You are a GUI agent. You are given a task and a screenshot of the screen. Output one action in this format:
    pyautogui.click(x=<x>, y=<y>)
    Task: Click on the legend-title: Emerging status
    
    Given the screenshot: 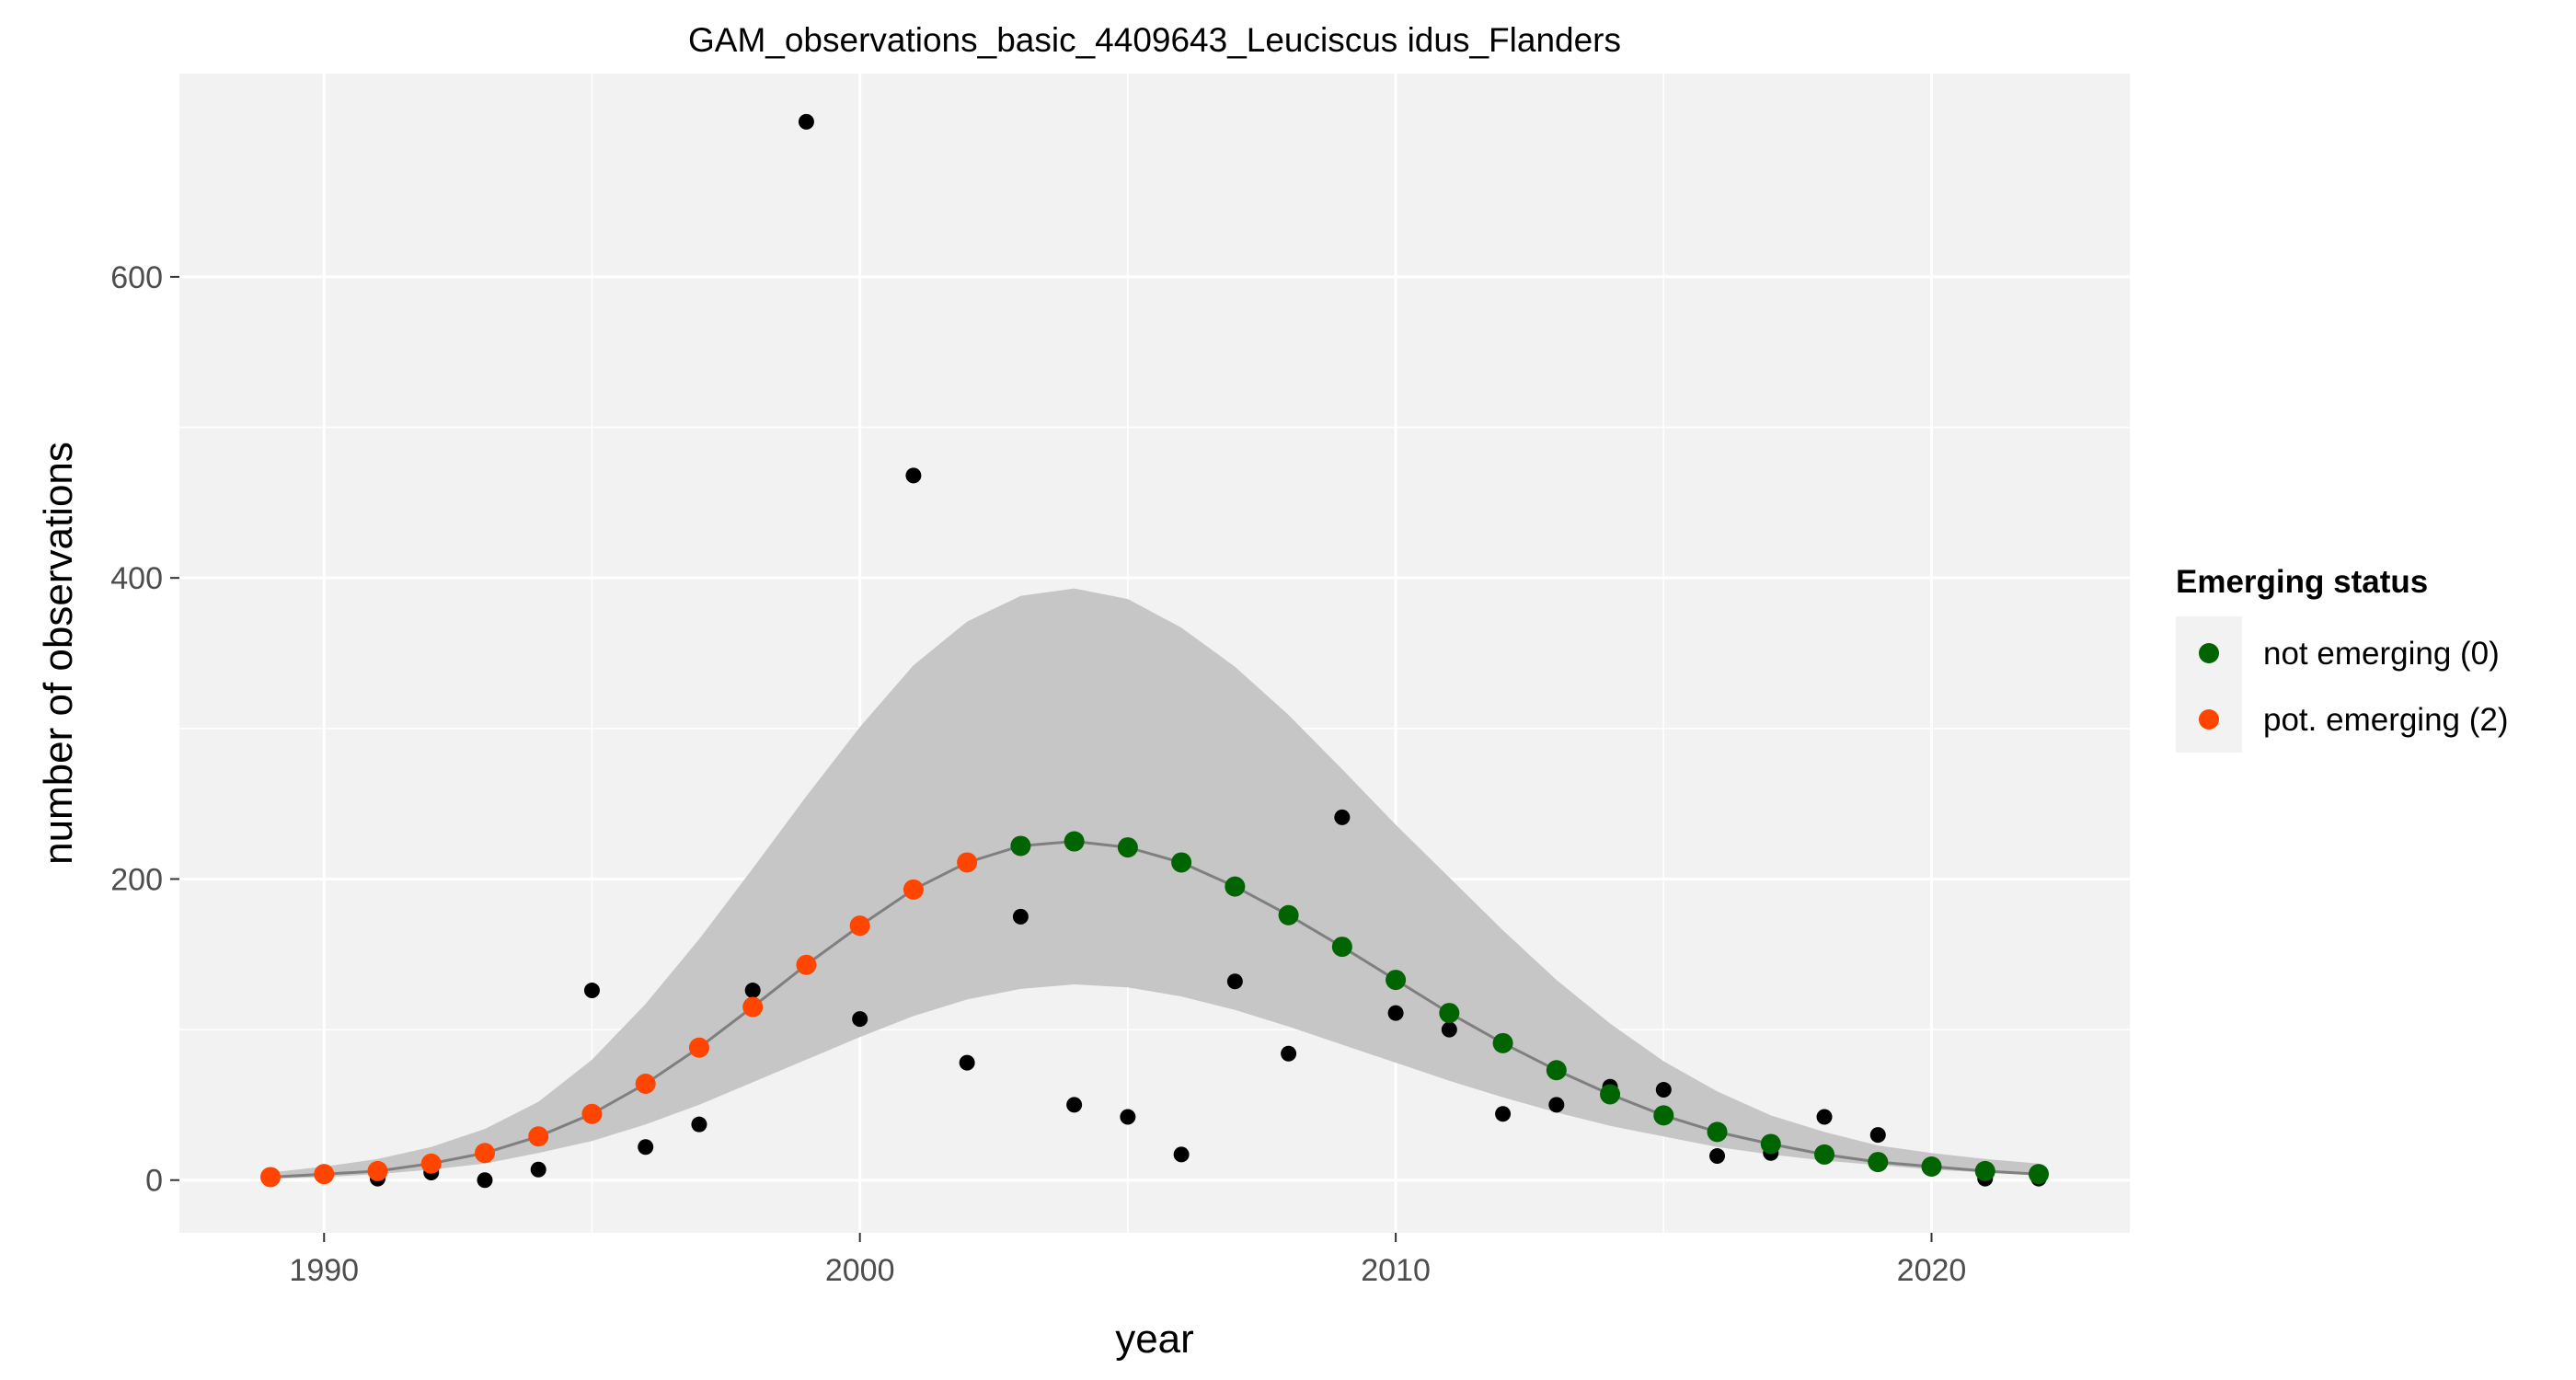 What is the action you would take?
    pyautogui.click(x=2302, y=582)
    